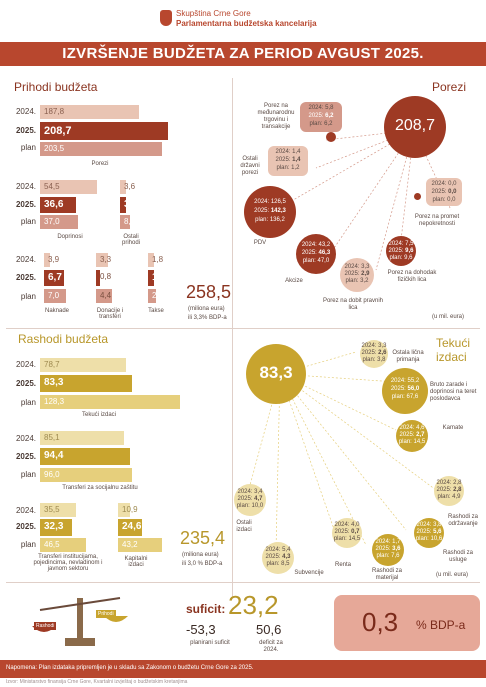 The height and width of the screenshot is (687, 486). Describe the element at coordinates (412, 428) in the screenshot. I see `cur-kamate-2024: 2024: 4,6` at that location.